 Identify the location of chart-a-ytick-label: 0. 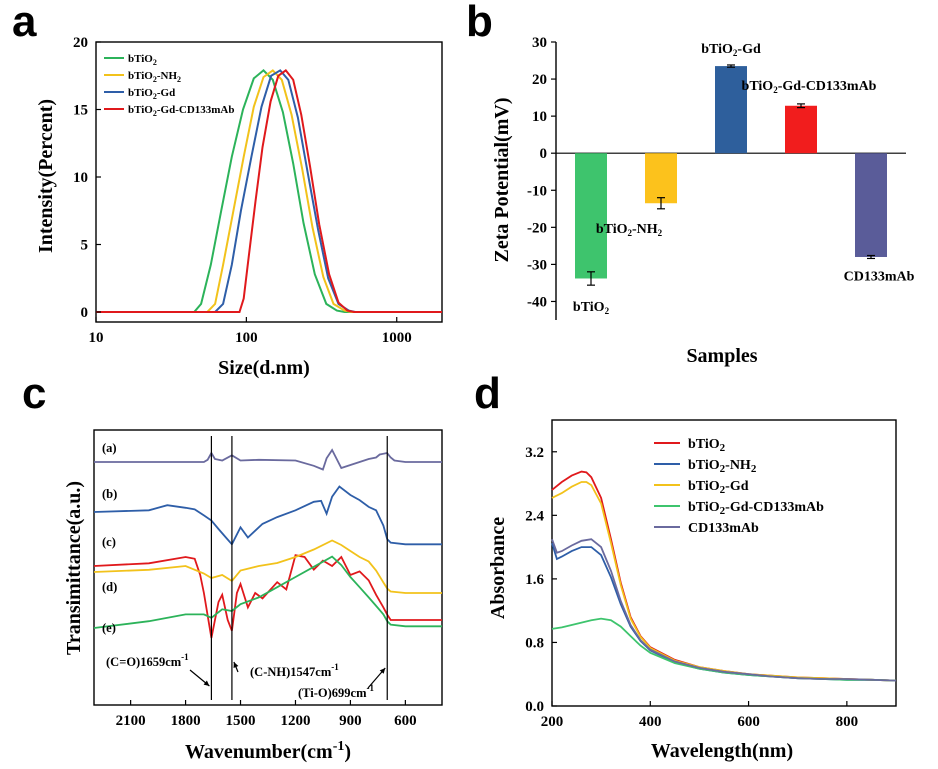
(85, 313).